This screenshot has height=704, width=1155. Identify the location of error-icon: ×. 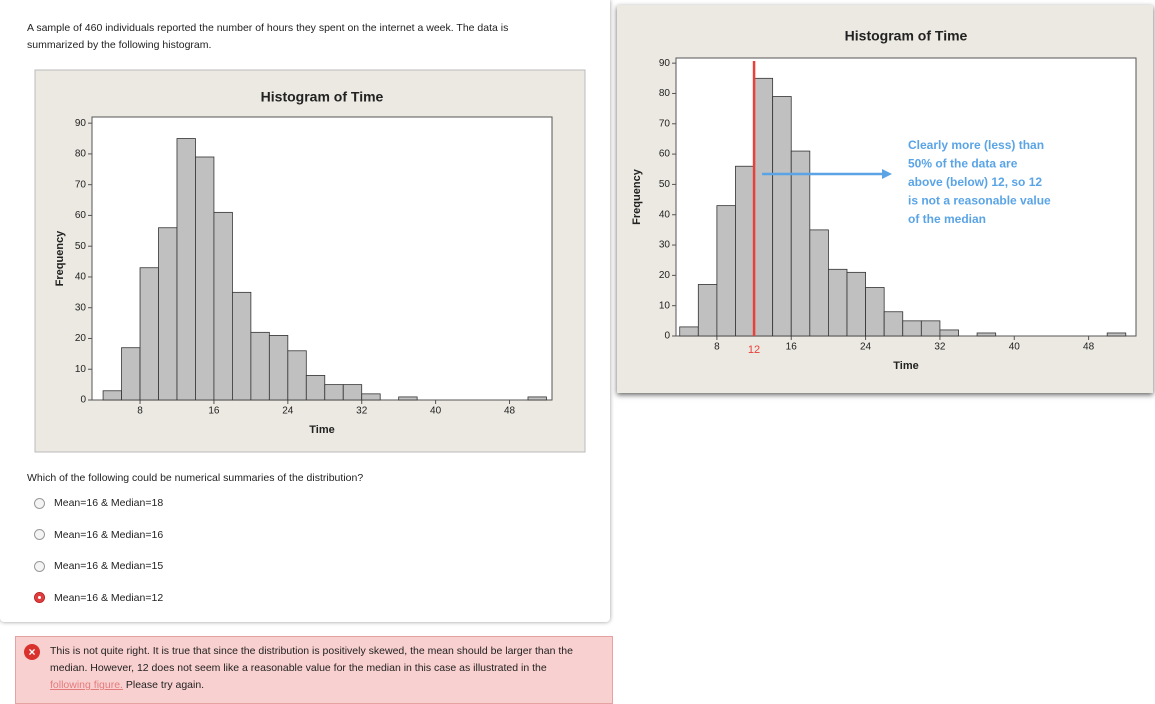
(32, 652).